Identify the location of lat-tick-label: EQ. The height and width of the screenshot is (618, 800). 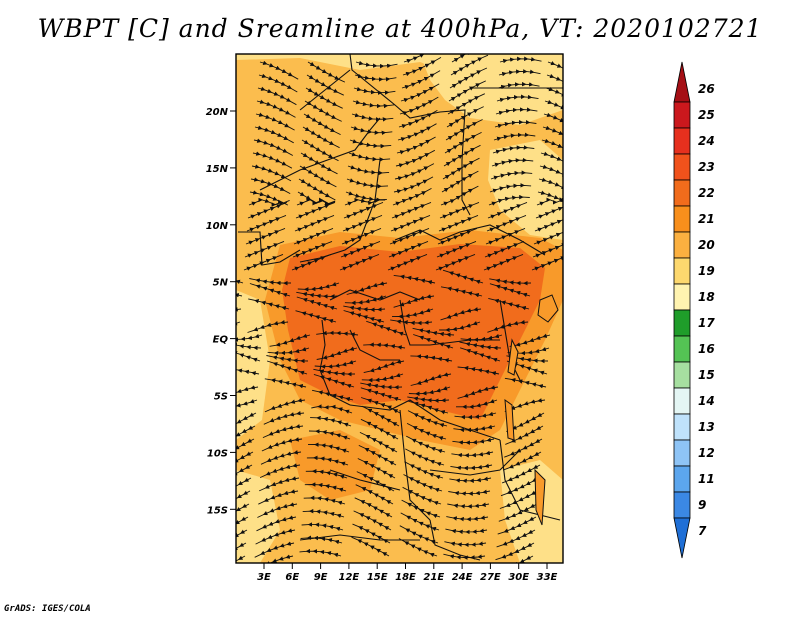
(221, 340).